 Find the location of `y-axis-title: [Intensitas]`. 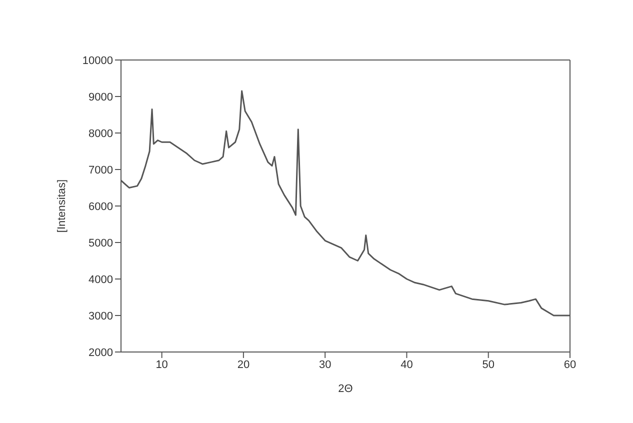

y-axis-title: [Intensitas] is located at coordinates (62, 206).